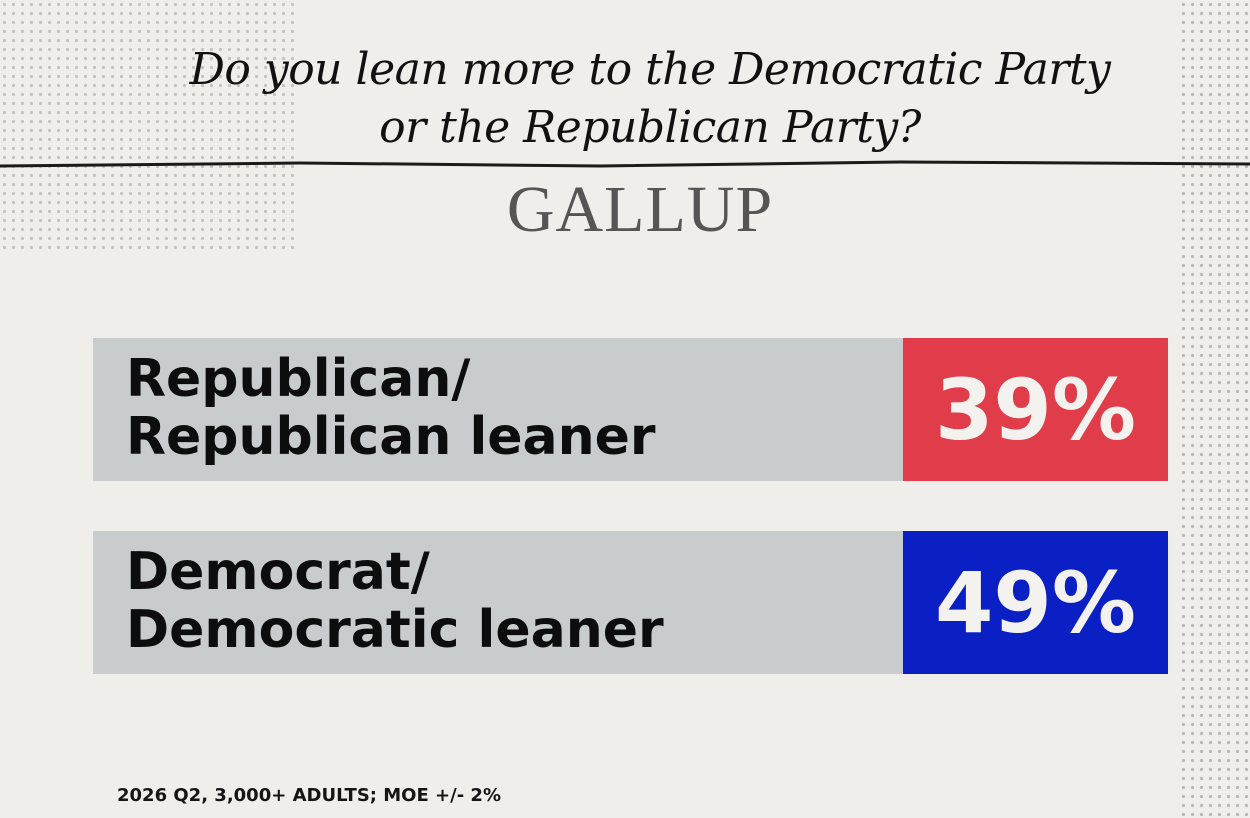  Describe the element at coordinates (1035, 409) in the screenshot. I see `row-value: 39%` at that location.